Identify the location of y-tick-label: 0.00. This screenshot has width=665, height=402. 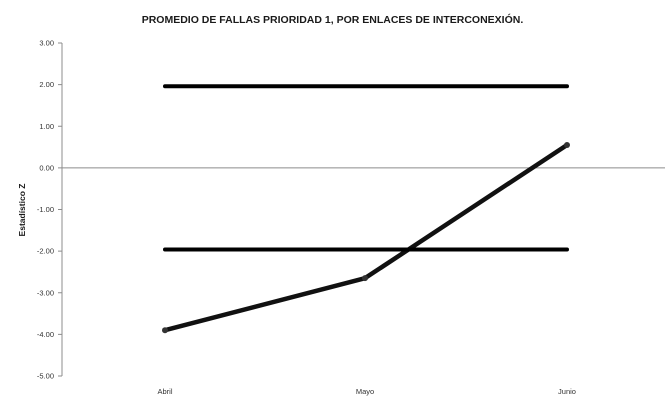
(46, 167).